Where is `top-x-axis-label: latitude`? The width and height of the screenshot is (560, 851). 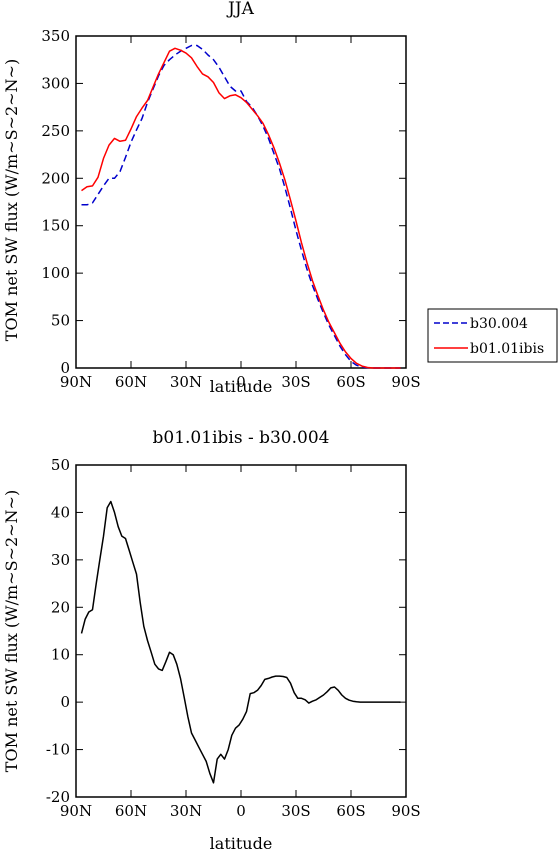 top-x-axis-label: latitude is located at coordinates (241, 386).